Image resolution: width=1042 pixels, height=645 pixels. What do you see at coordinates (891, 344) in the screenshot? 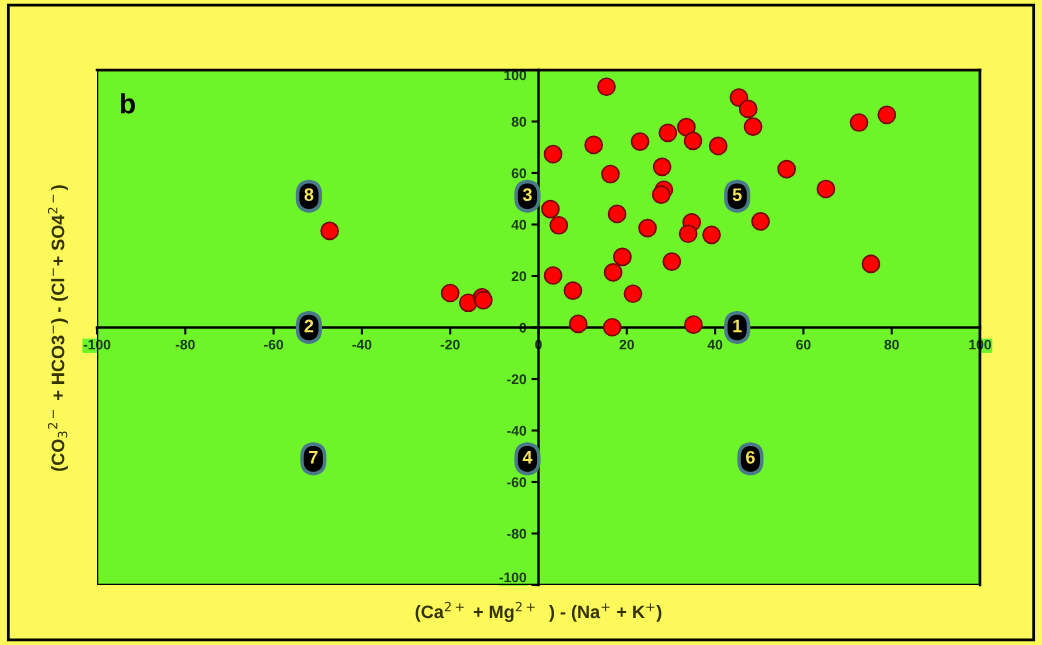
I see `x-tick-label: 80` at bounding box center [891, 344].